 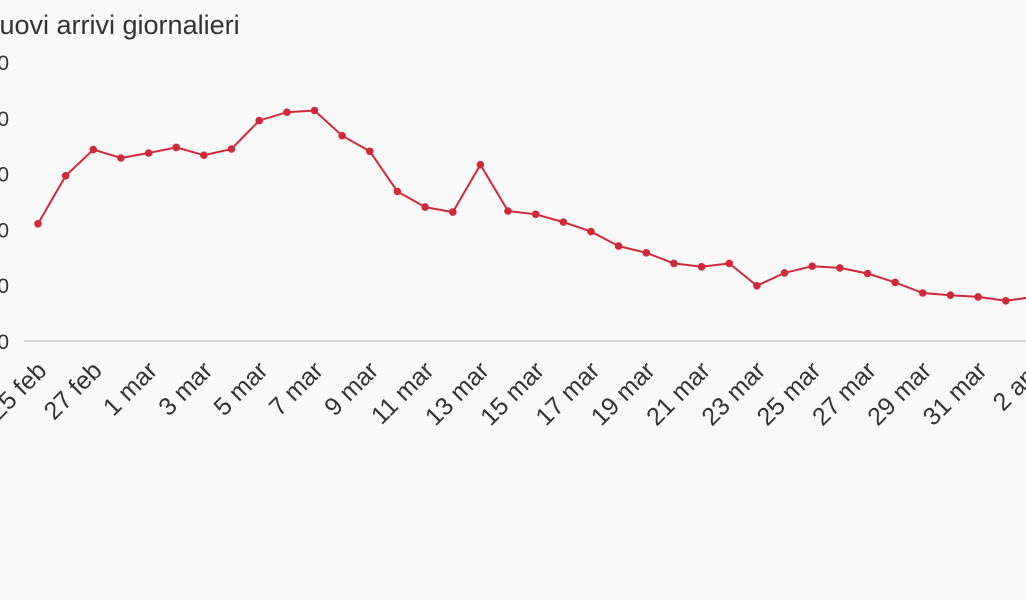 I want to click on y-tick-label: 20, so click(x=4, y=230).